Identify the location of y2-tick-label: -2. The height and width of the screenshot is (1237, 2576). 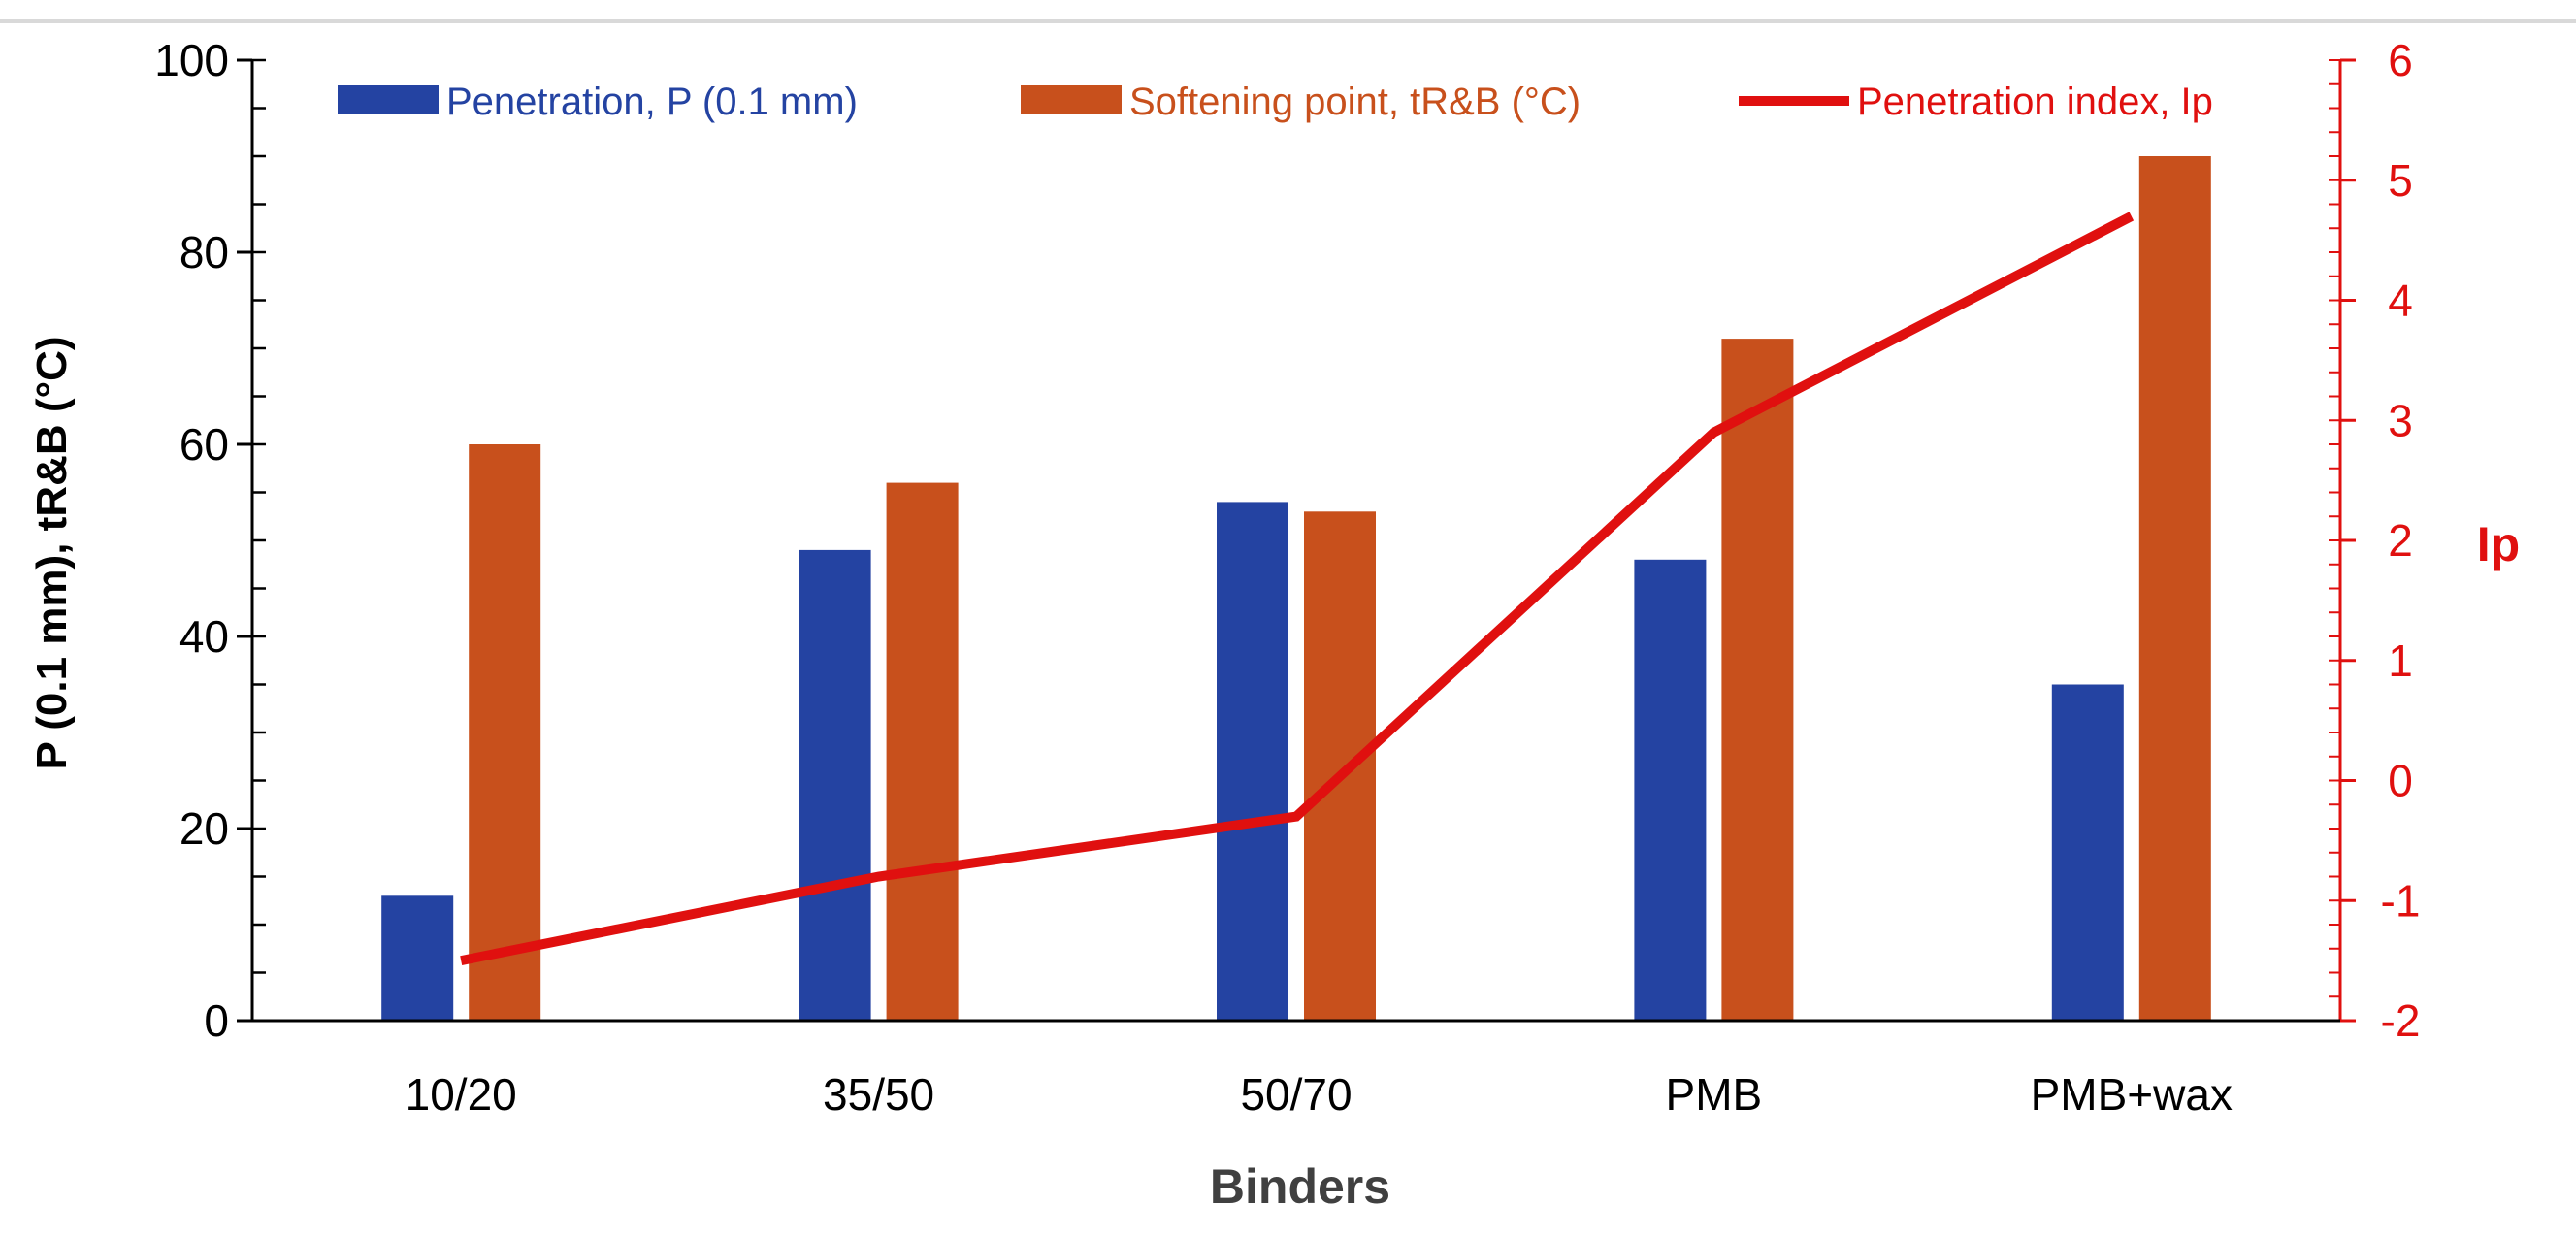
(2401, 1020).